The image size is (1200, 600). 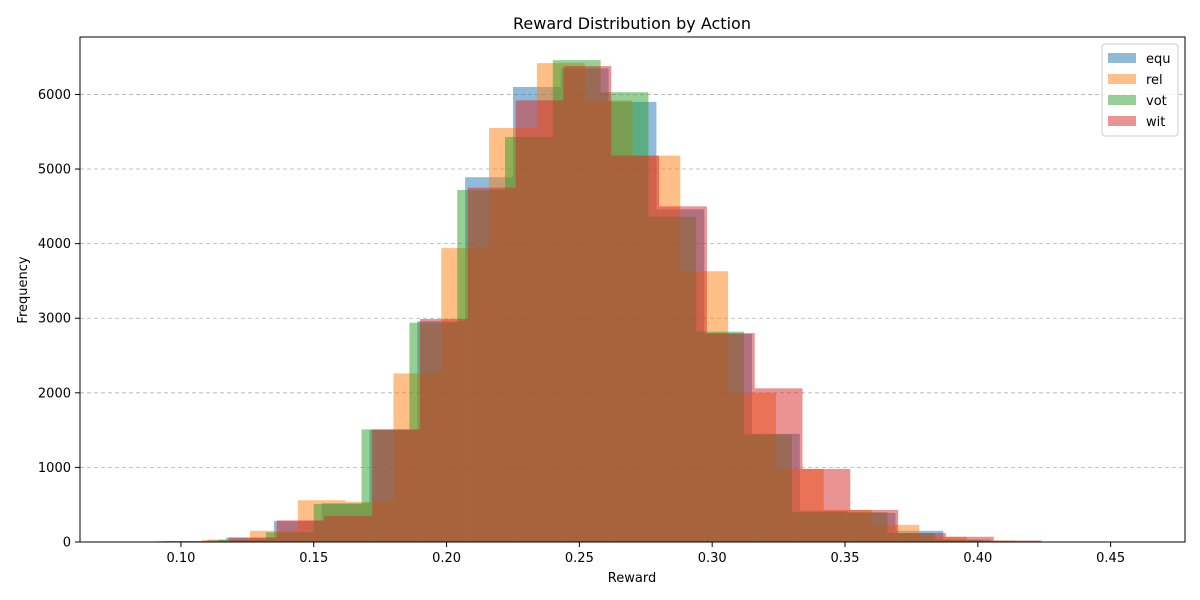 What do you see at coordinates (1155, 122) in the screenshot?
I see `legend-label-wit: wit` at bounding box center [1155, 122].